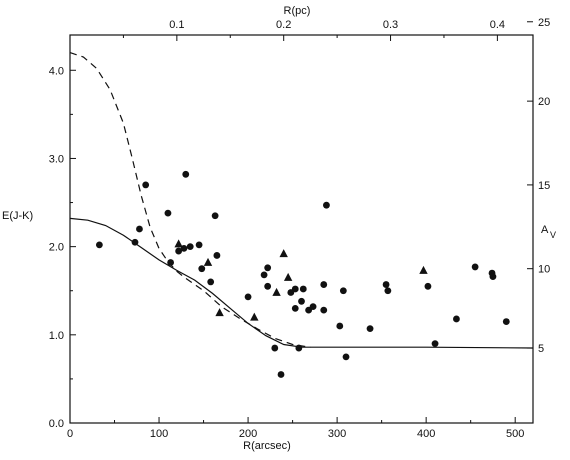  Describe the element at coordinates (248, 434) in the screenshot. I see `x-tick-label: 200` at that location.